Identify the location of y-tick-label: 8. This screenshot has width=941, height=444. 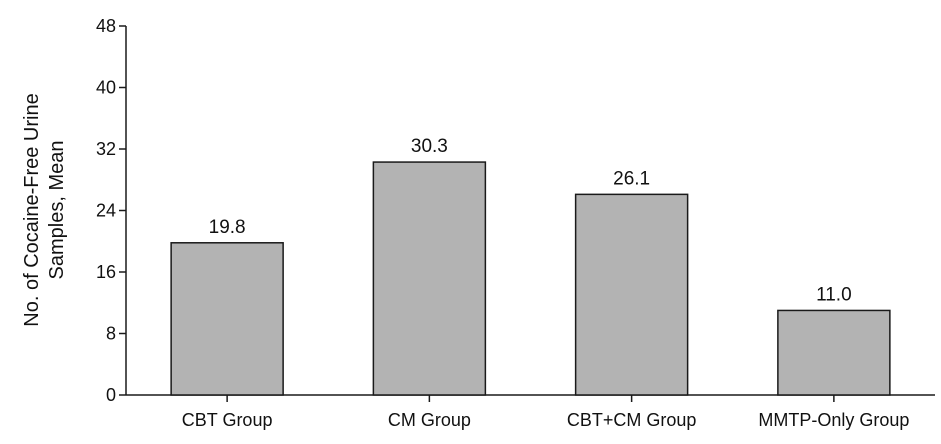
(111, 334).